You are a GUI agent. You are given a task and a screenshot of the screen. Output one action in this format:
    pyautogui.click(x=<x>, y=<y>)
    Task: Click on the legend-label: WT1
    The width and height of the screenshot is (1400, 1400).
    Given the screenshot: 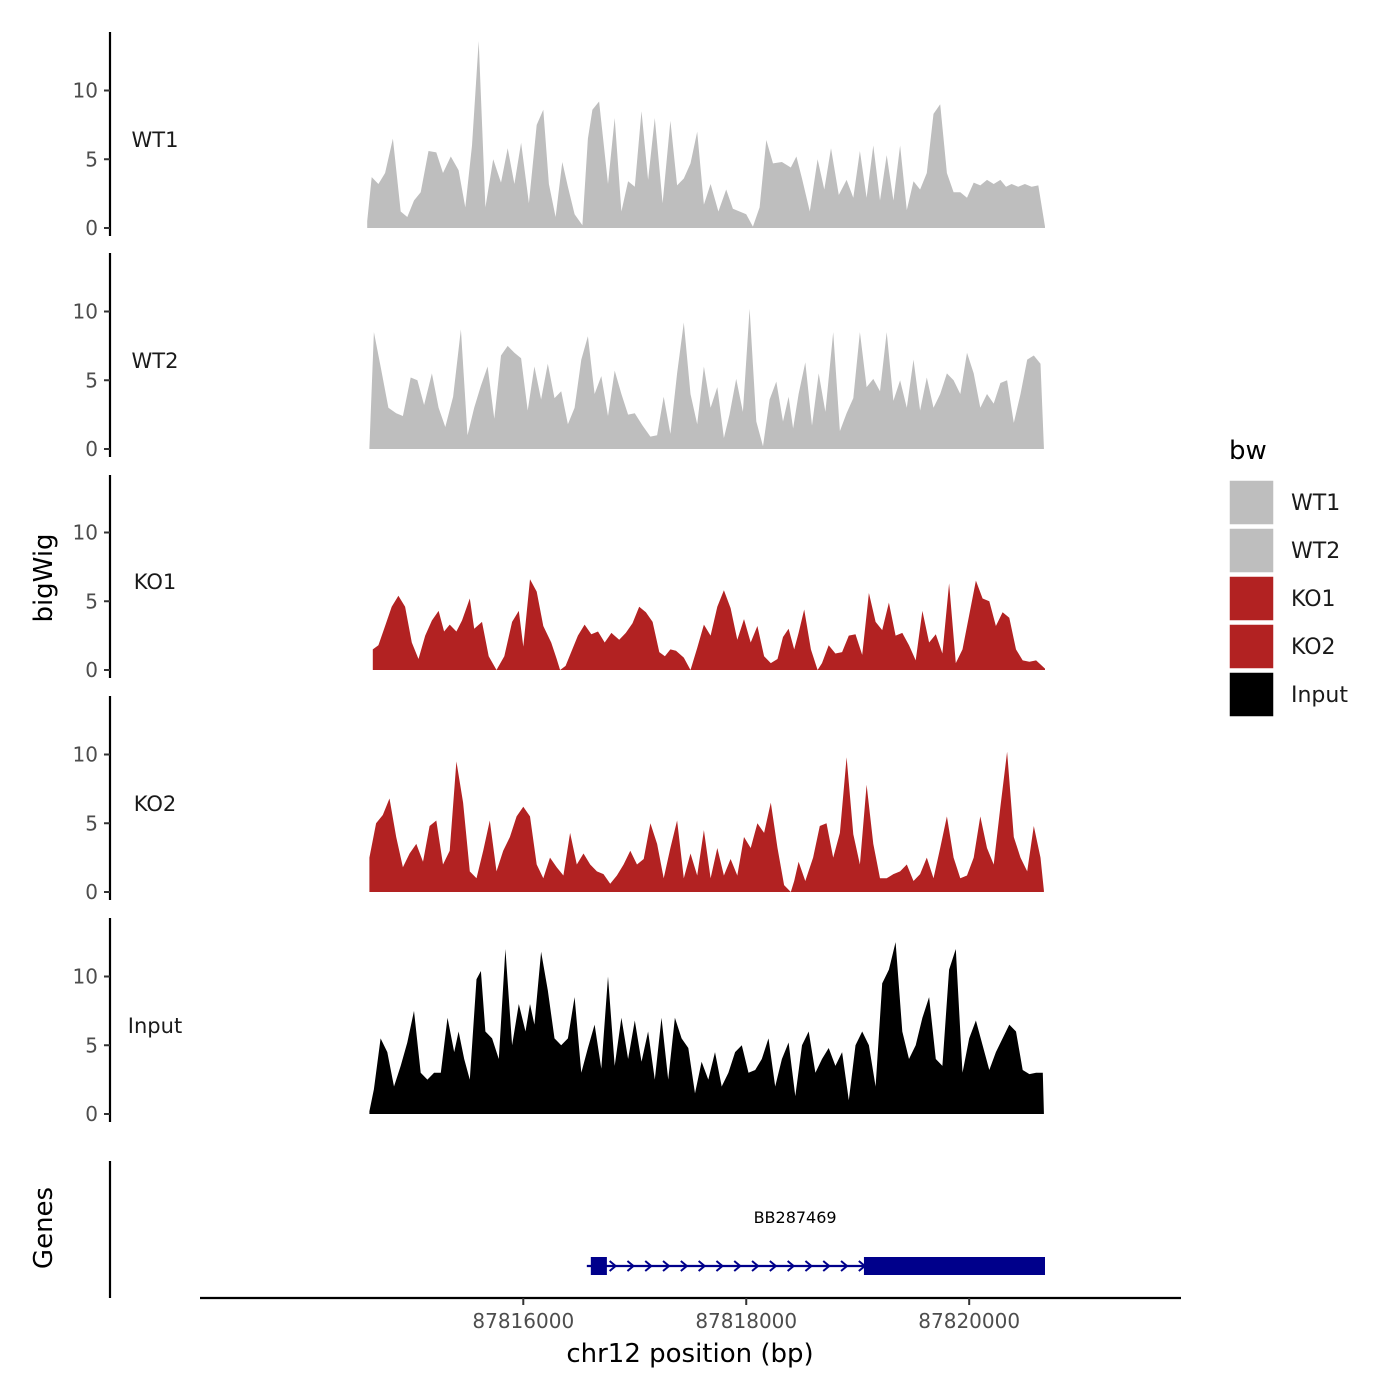 What is the action you would take?
    pyautogui.click(x=1315, y=503)
    